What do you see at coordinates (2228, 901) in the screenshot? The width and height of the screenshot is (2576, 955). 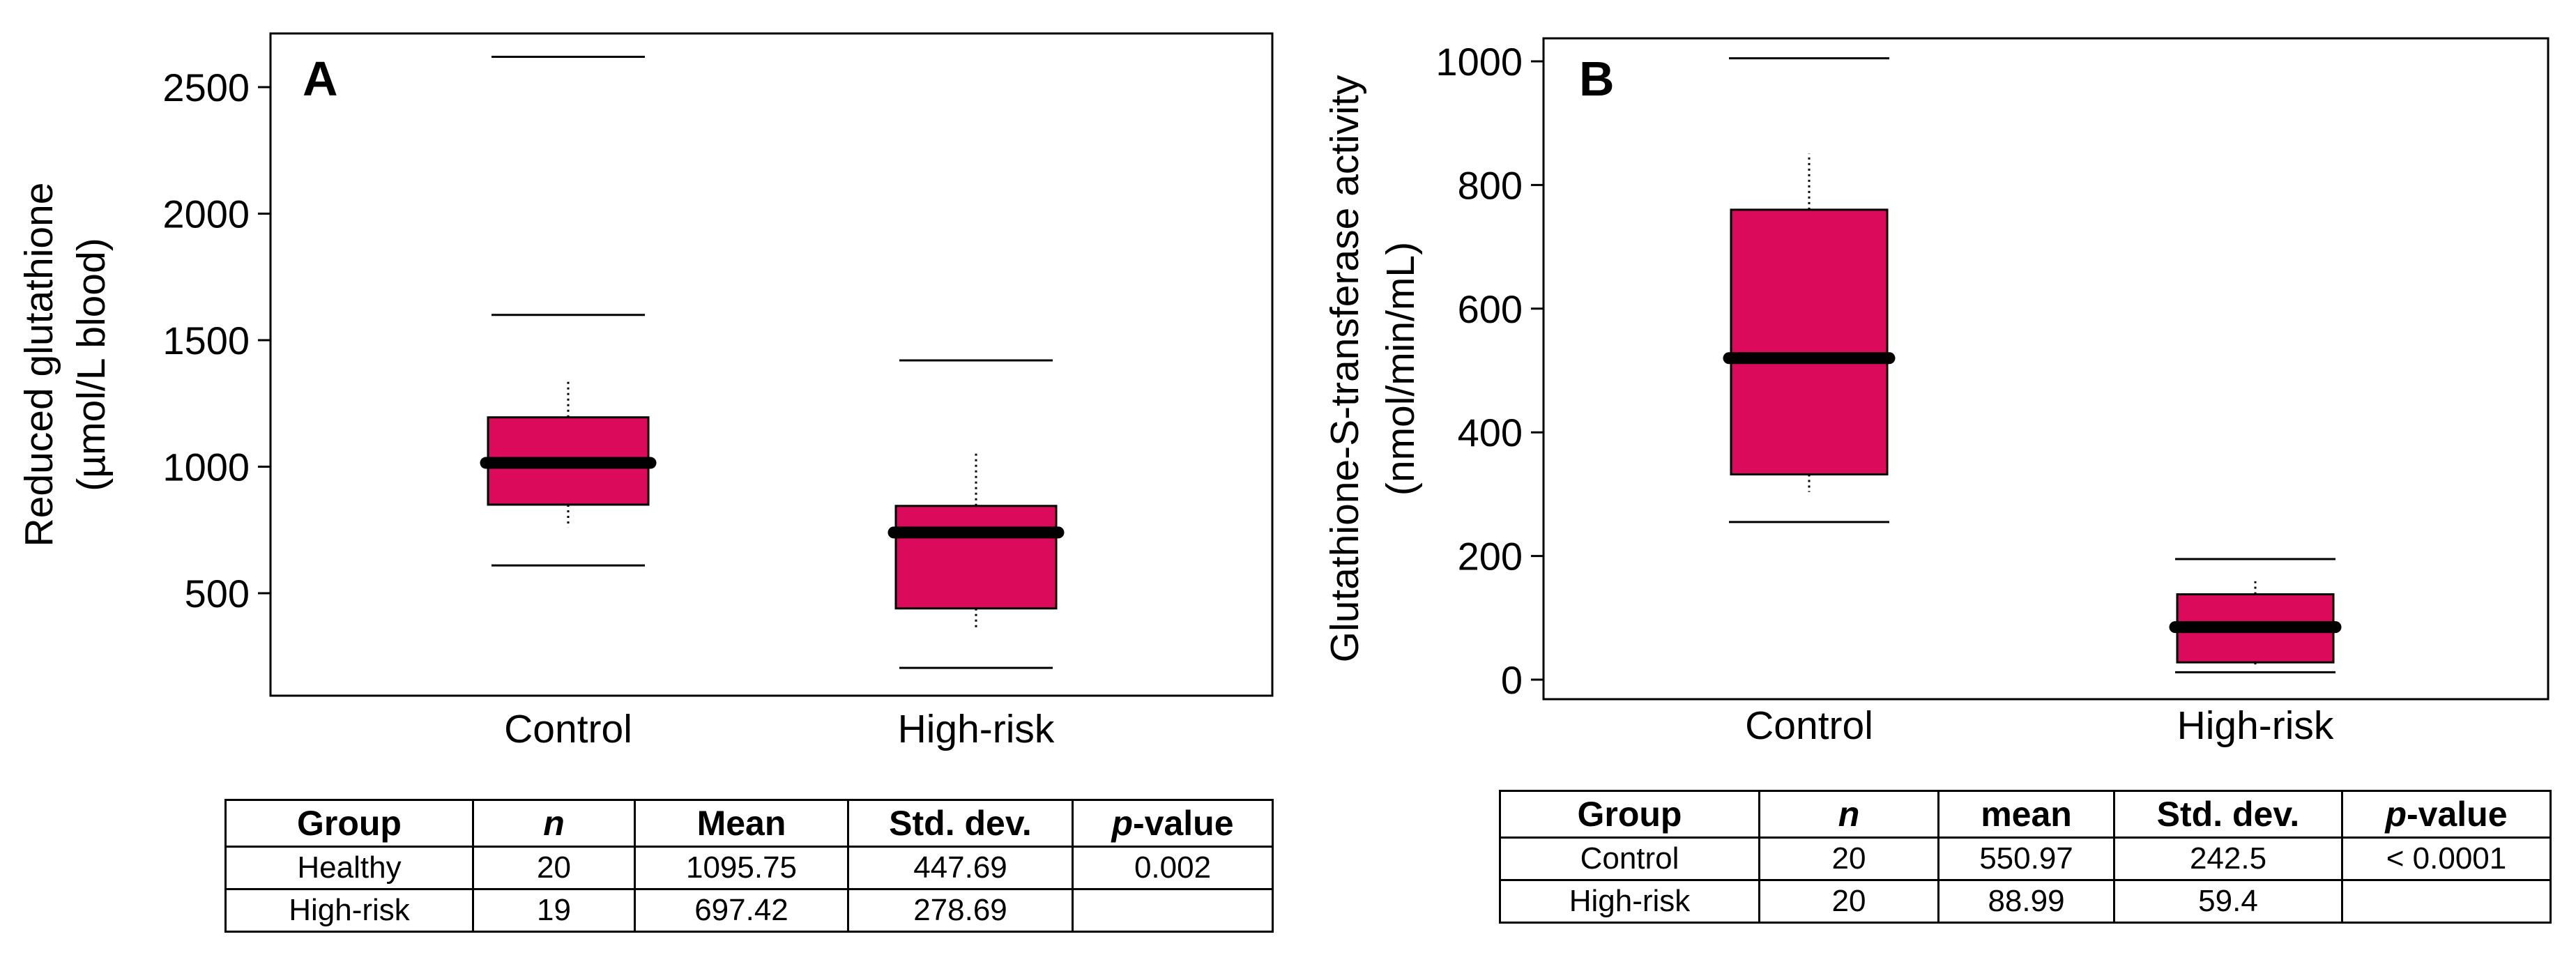 I see `cell-std-dev: 59.4` at bounding box center [2228, 901].